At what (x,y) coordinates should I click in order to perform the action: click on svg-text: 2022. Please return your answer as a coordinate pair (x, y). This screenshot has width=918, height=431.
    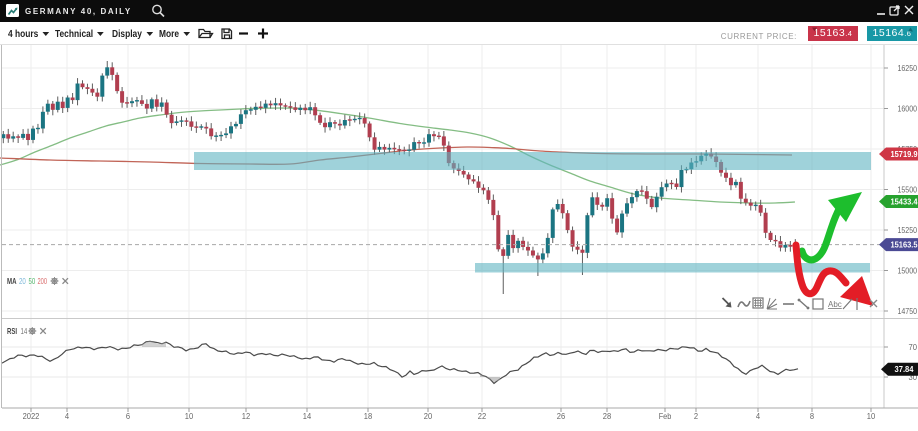
    Looking at the image, I should click on (31, 416).